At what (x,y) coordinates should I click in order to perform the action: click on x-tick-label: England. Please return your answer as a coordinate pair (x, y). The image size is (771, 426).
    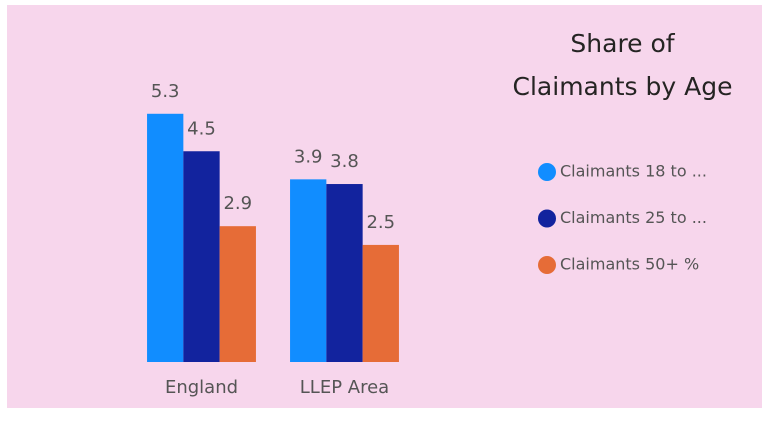
    Looking at the image, I should click on (201, 387).